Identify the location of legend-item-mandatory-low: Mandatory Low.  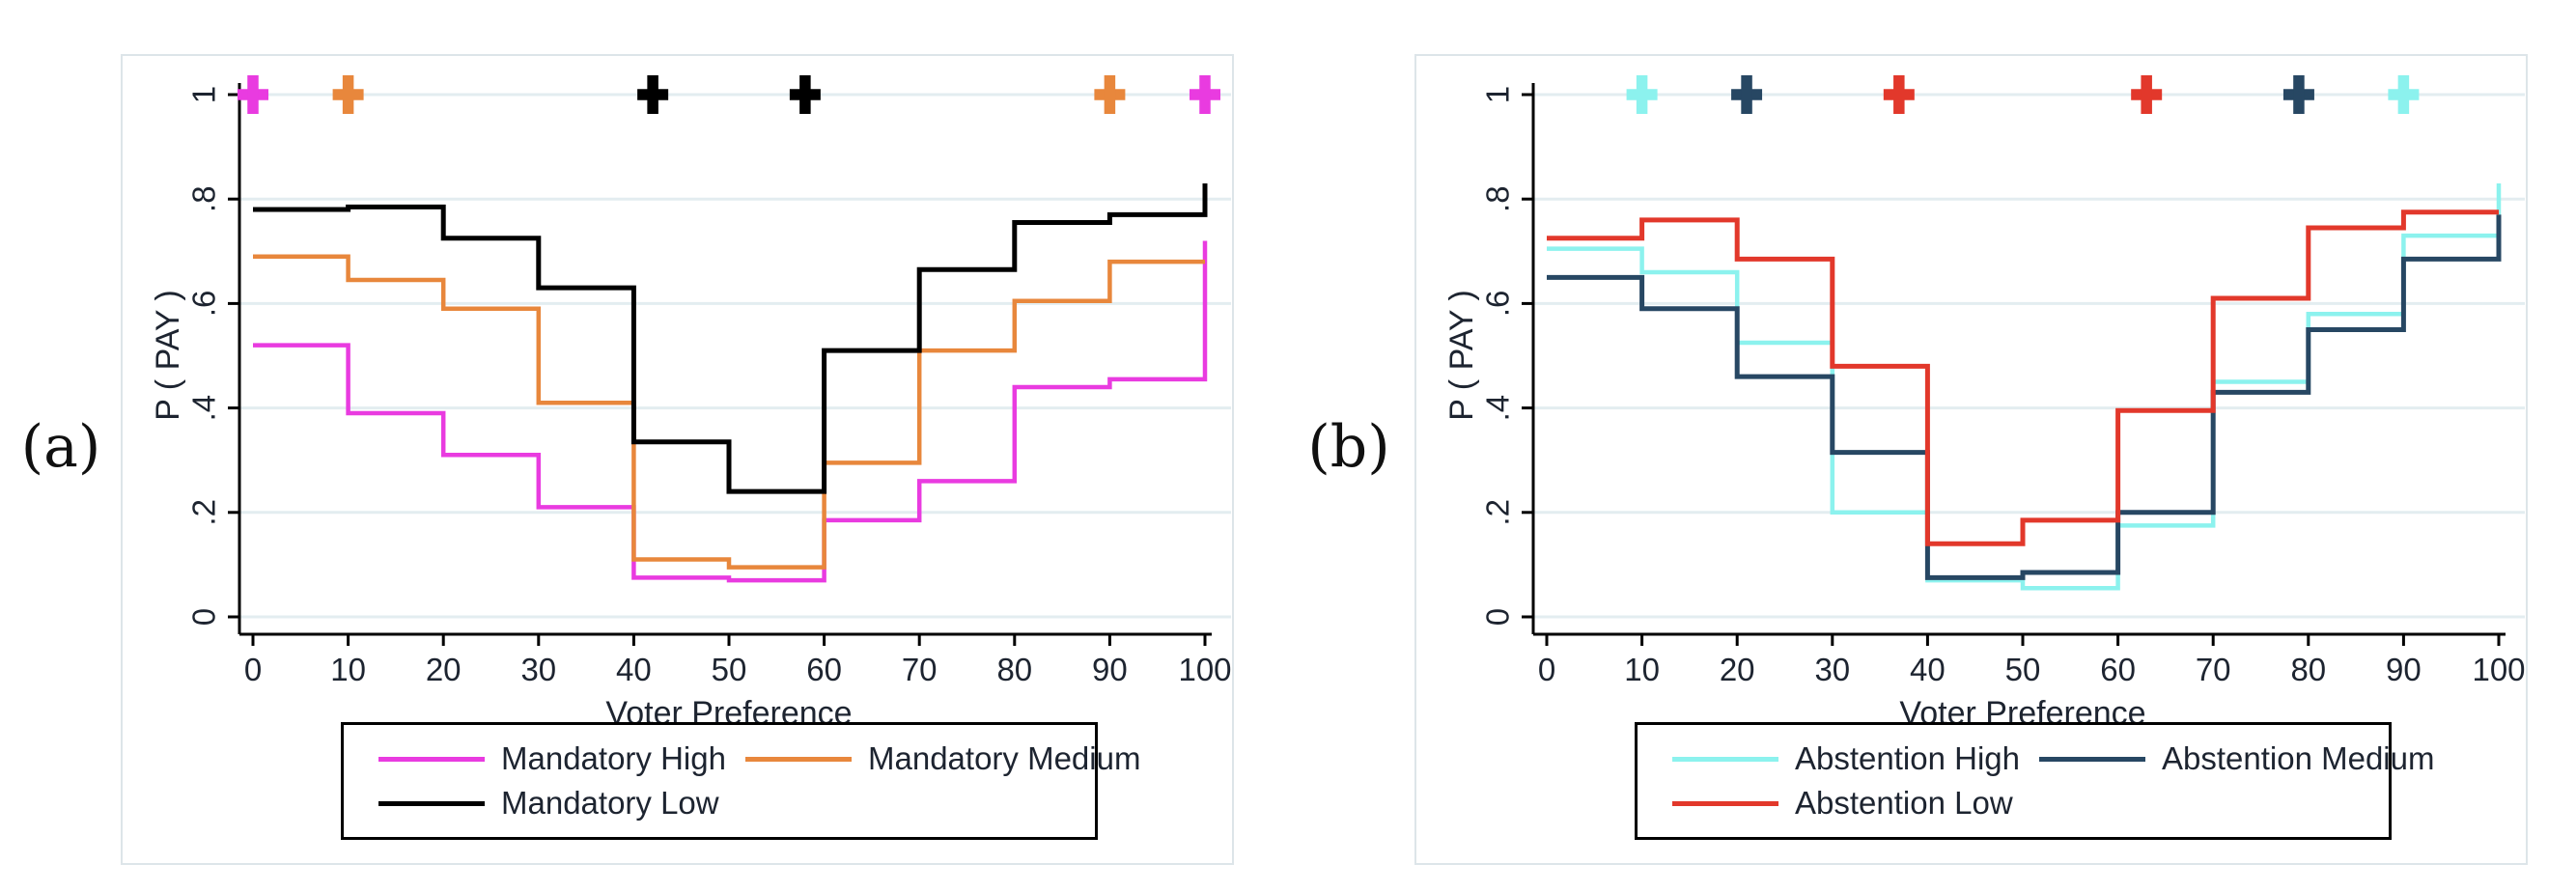
(561, 803).